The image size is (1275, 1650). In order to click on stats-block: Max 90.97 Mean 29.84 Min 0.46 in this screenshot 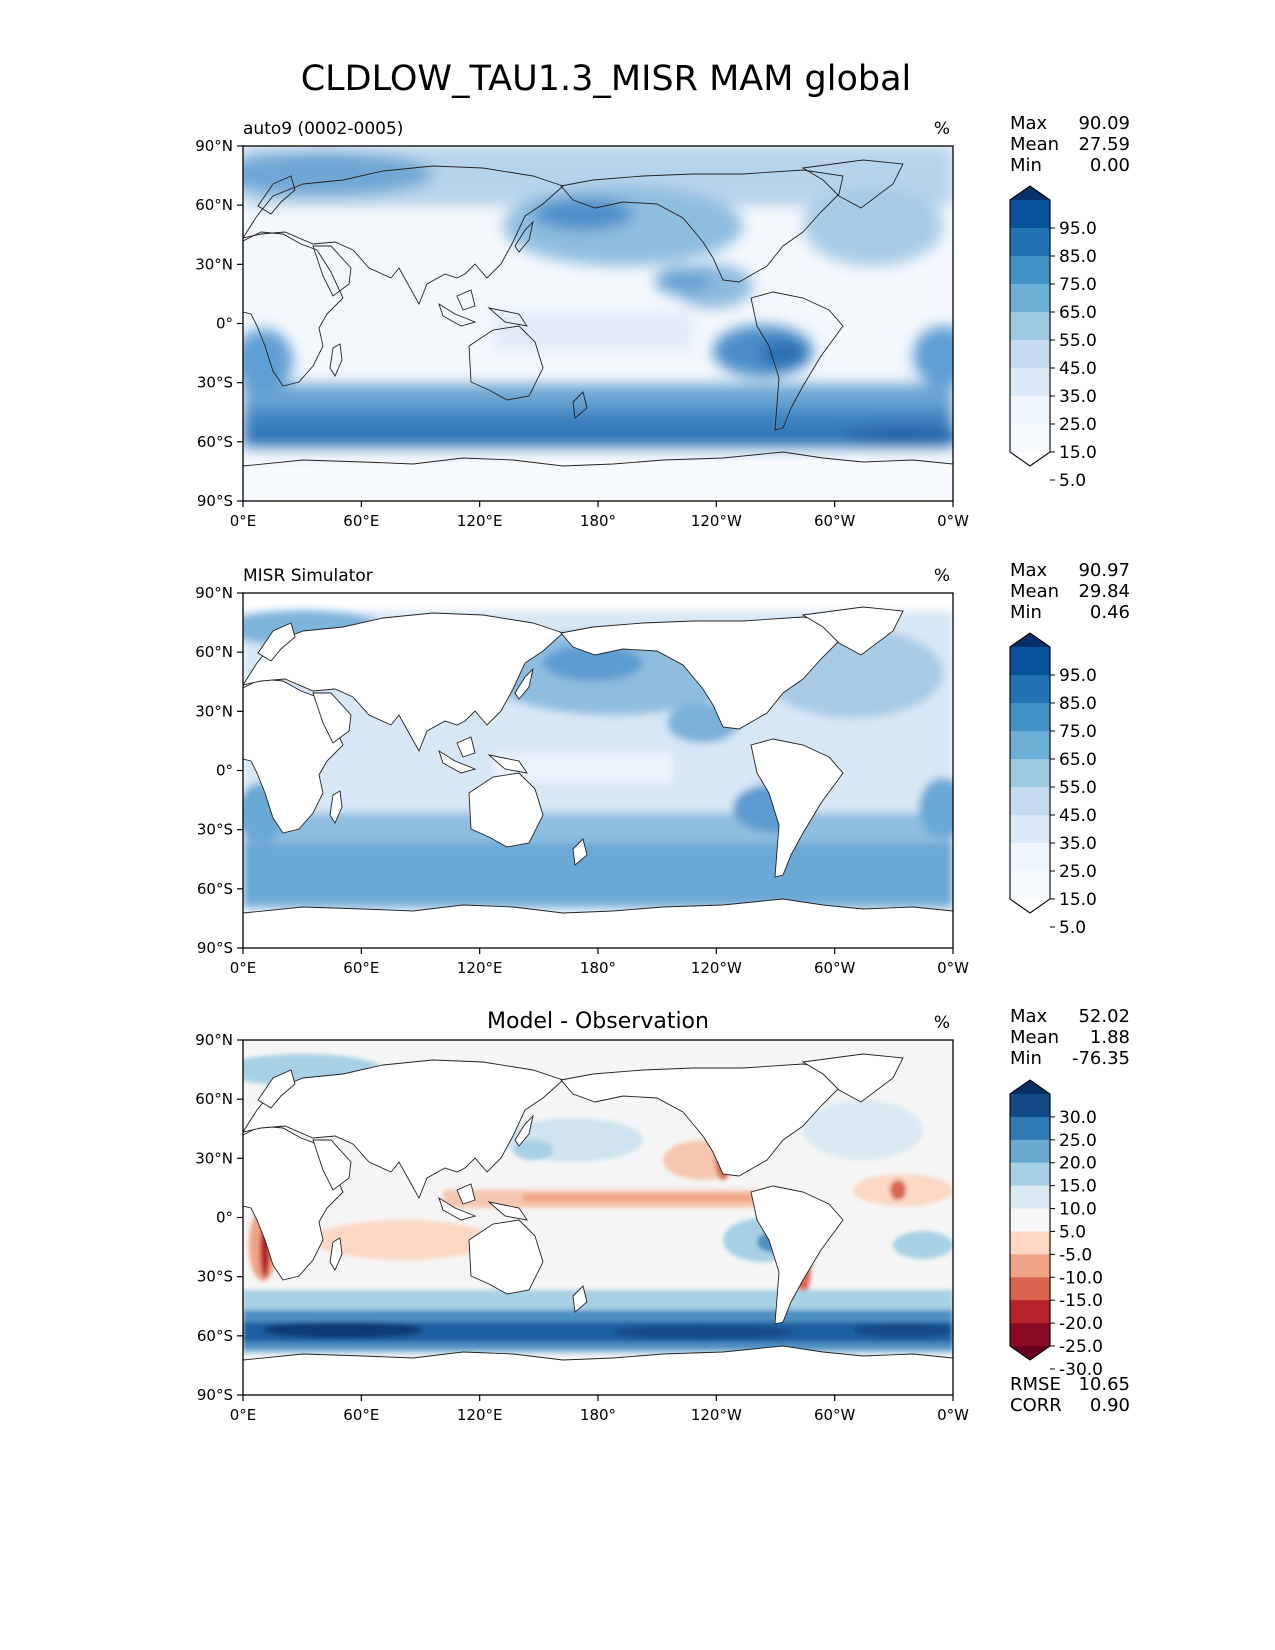, I will do `click(1070, 591)`.